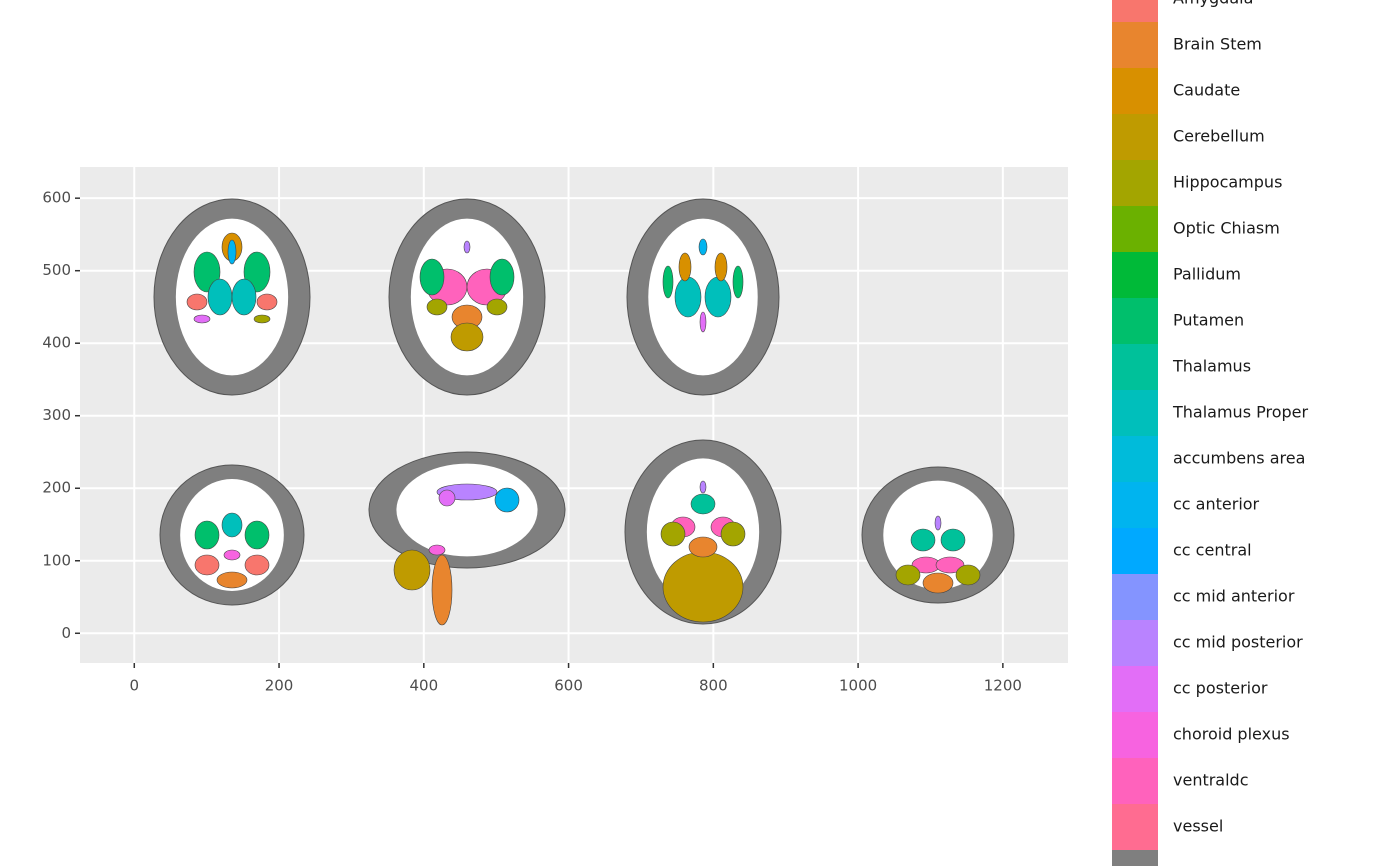 This screenshot has width=1400, height=866. What do you see at coordinates (1208, 320) in the screenshot?
I see `legend-label: Putamen` at bounding box center [1208, 320].